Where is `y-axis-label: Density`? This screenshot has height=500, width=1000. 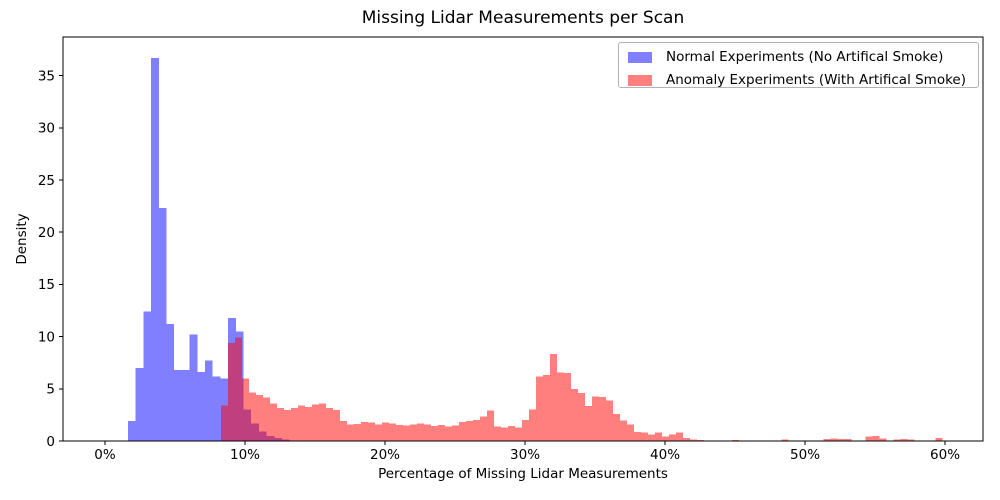
y-axis-label: Density is located at coordinates (22, 239).